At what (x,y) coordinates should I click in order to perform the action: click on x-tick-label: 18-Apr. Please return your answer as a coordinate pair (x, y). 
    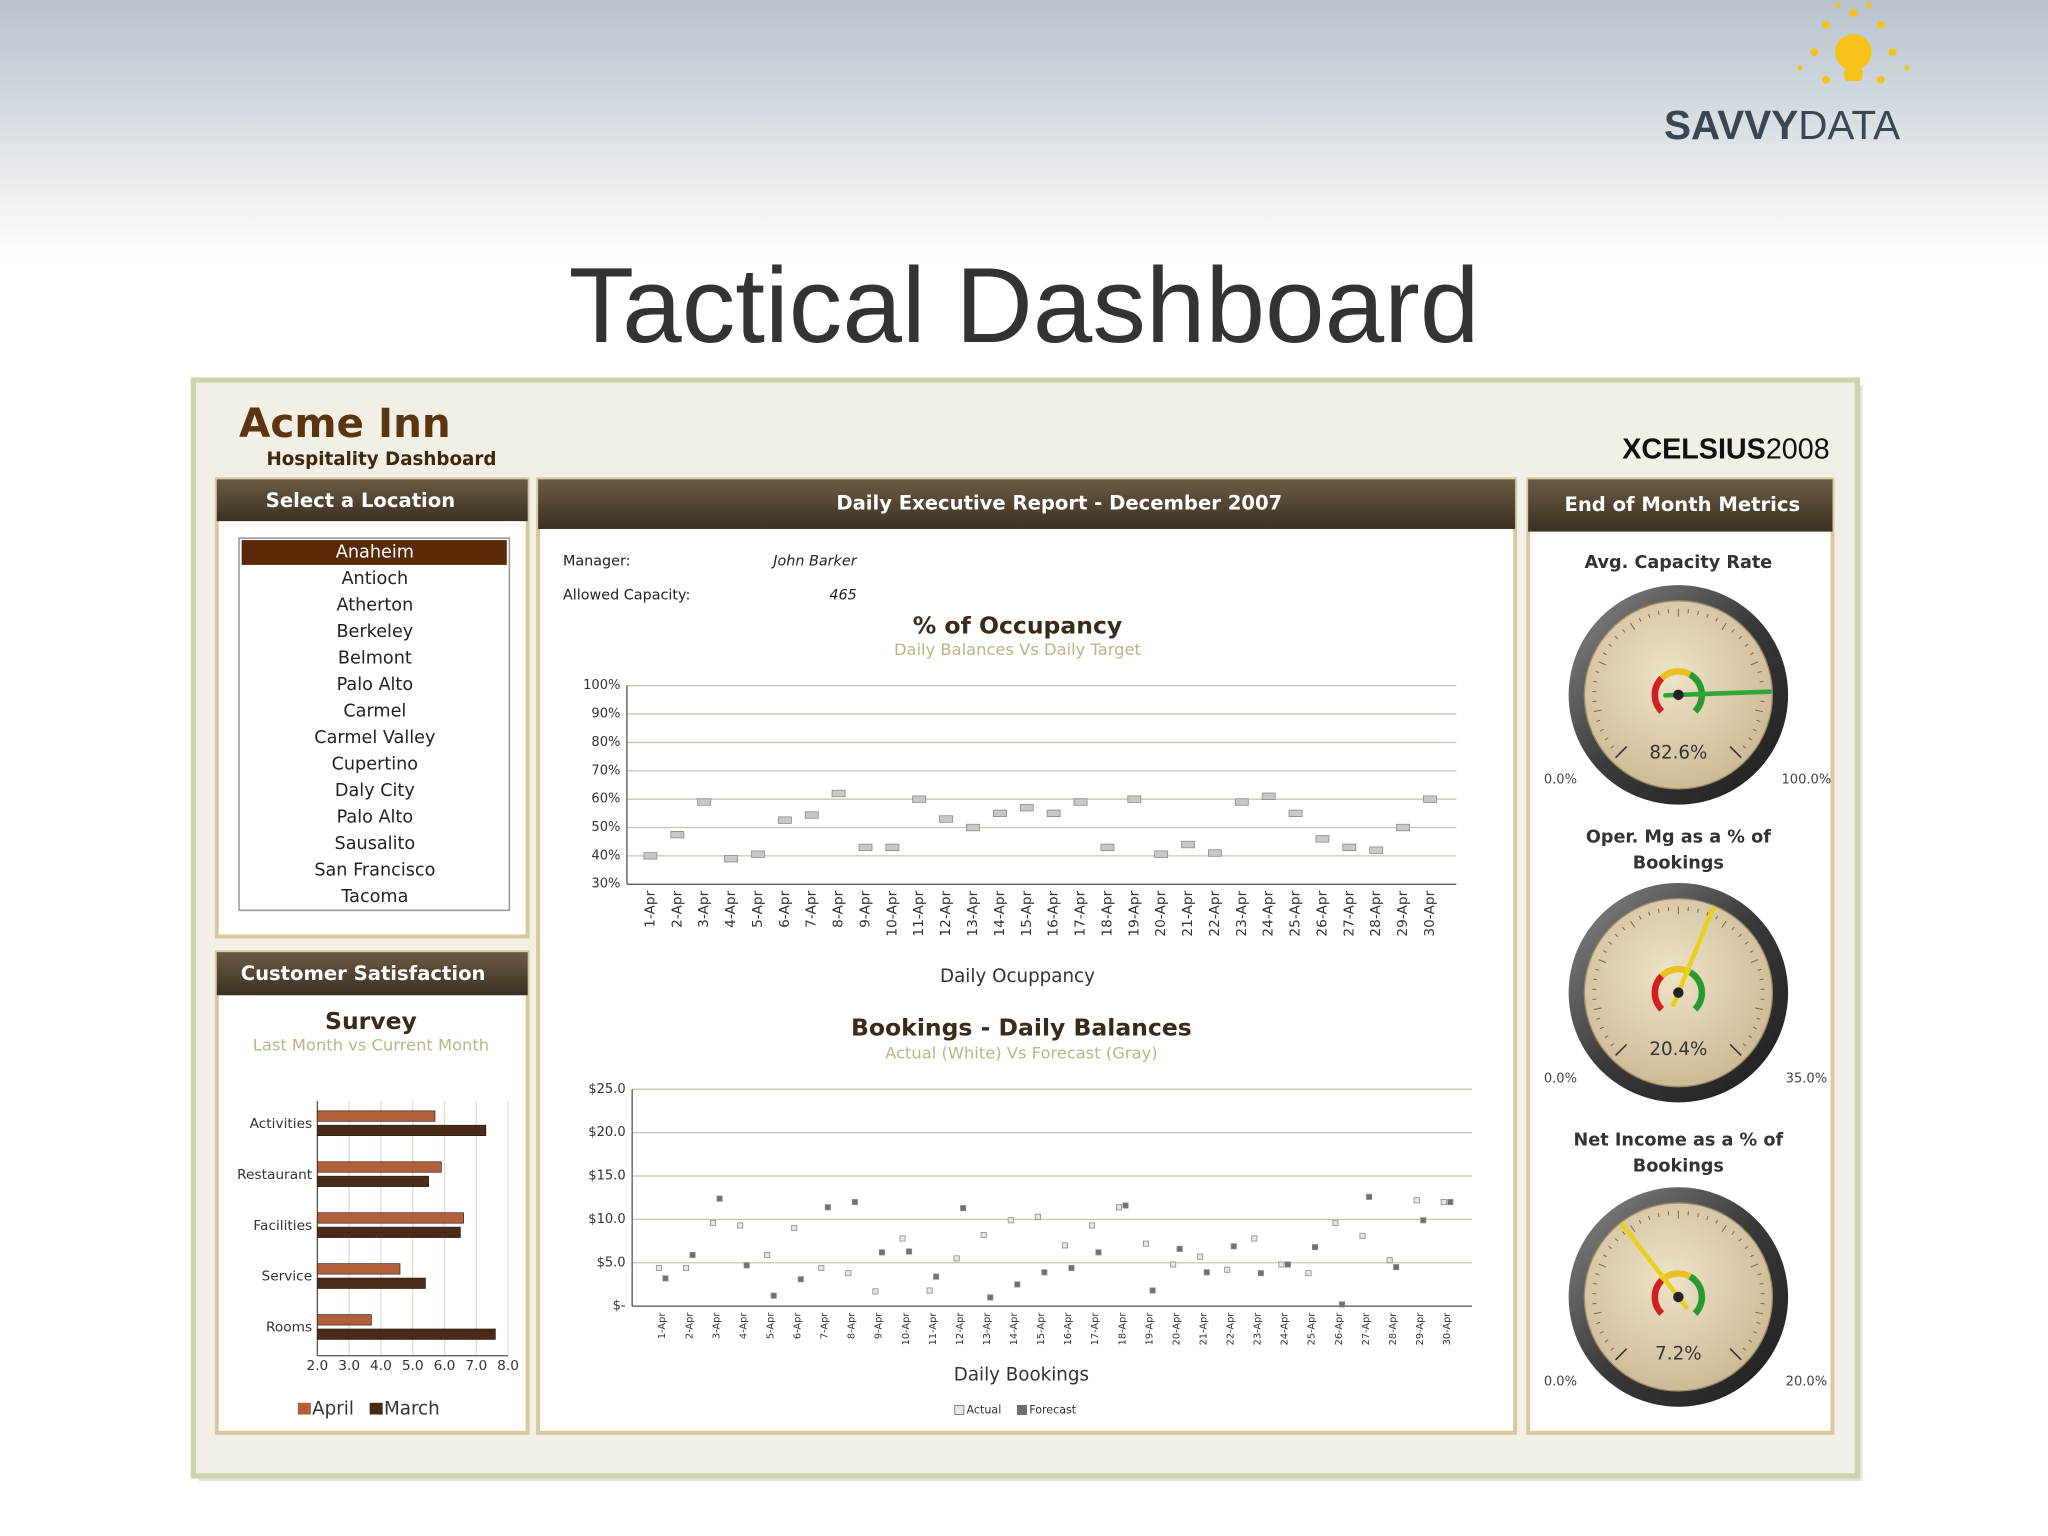
    Looking at the image, I should click on (1122, 1329).